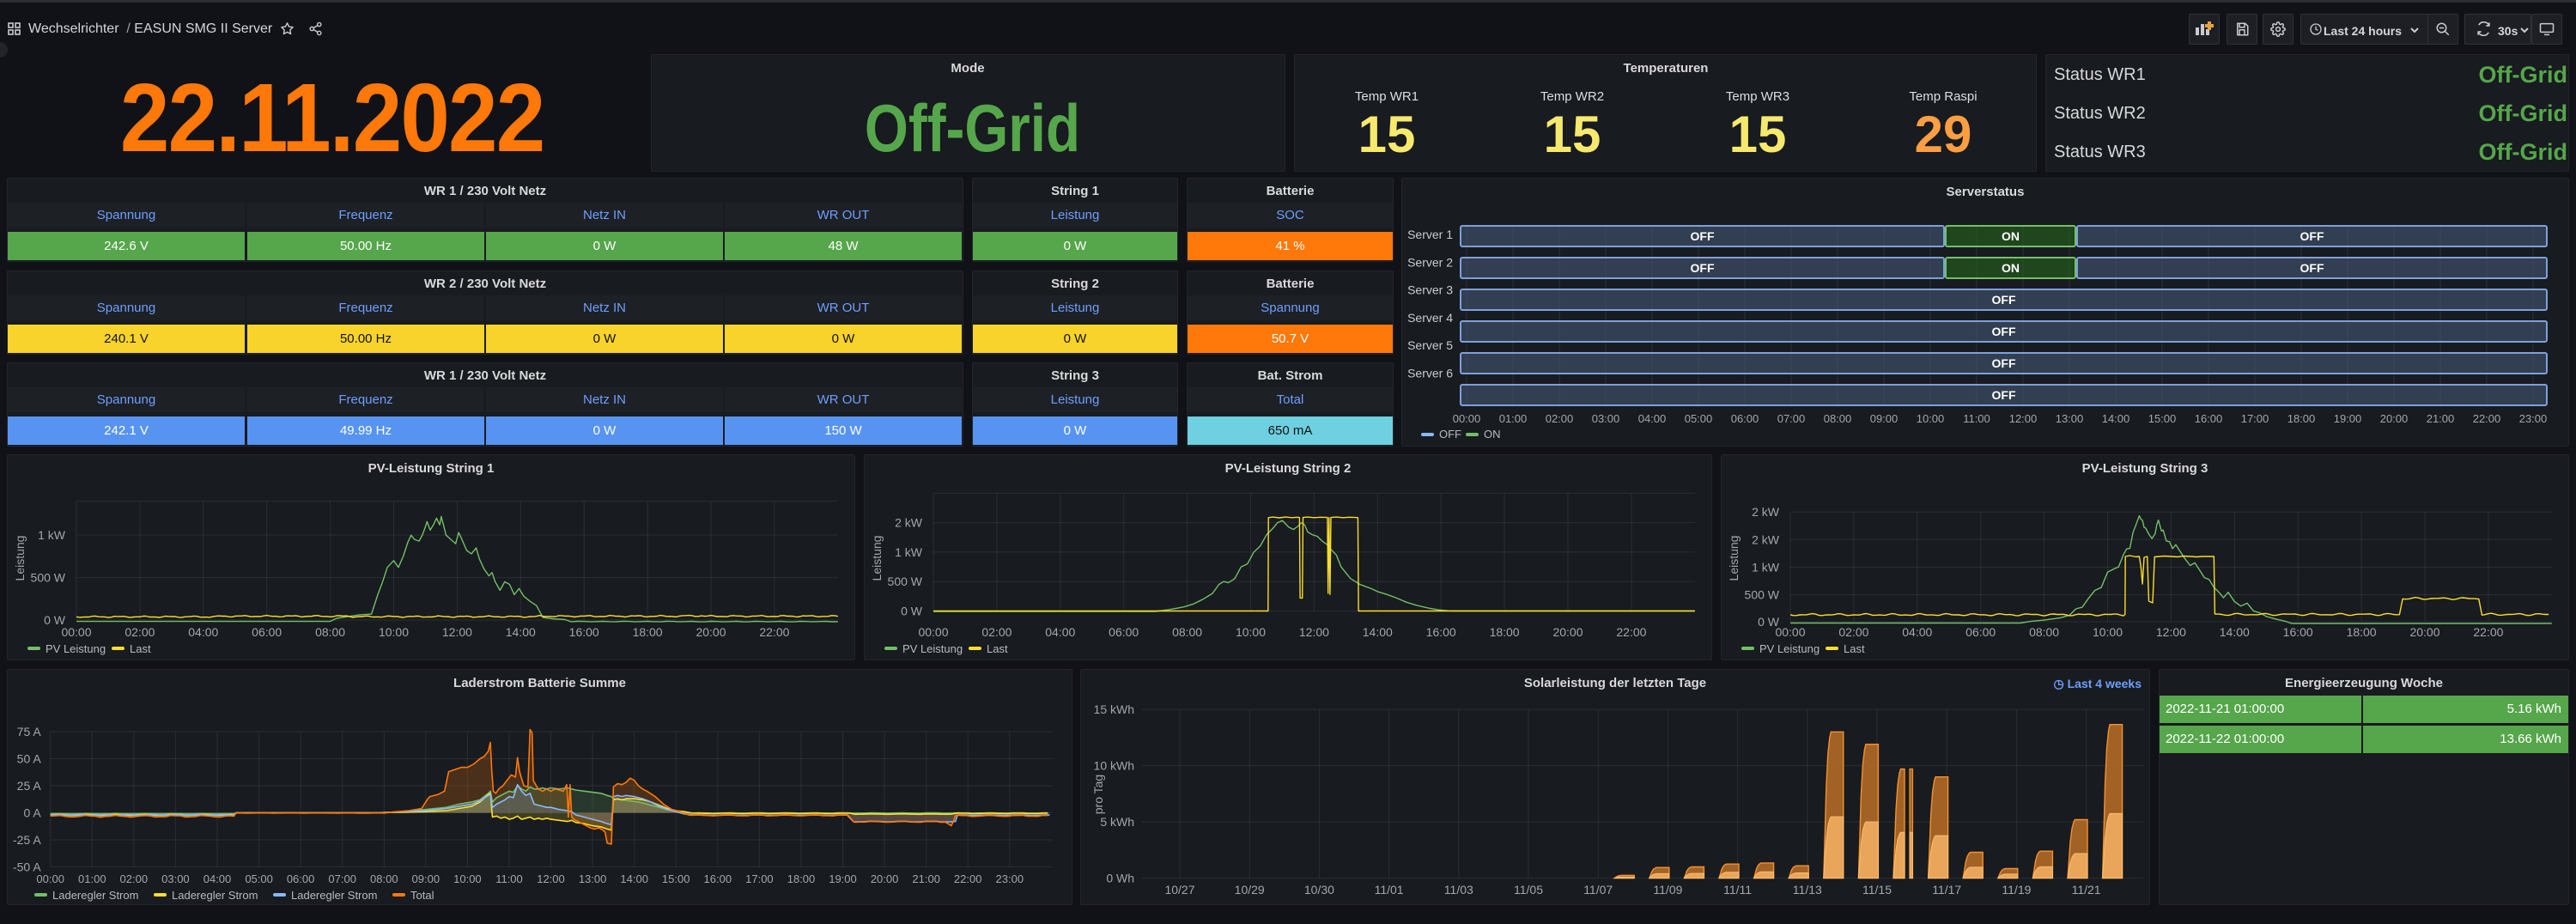 Image resolution: width=2576 pixels, height=924 pixels. I want to click on svg-text: 10/29, so click(1250, 890).